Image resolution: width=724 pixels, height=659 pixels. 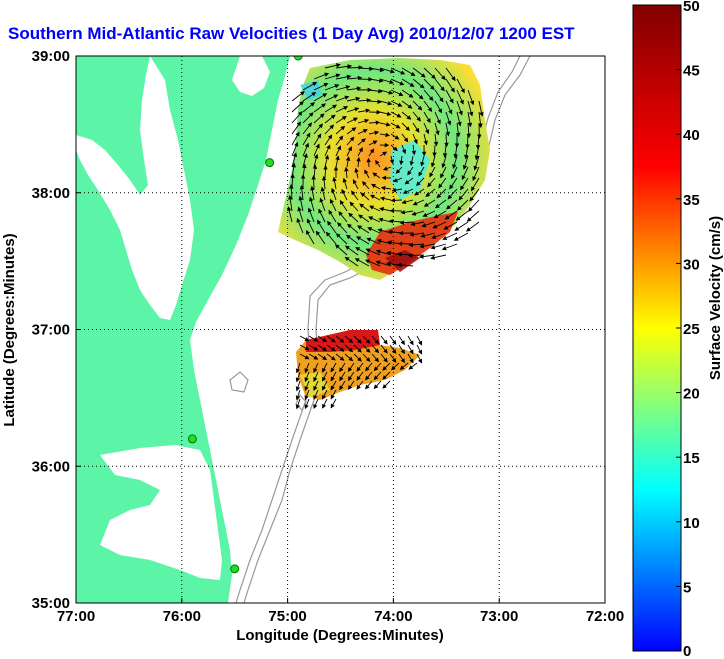 I want to click on colorbar, so click(x=657, y=328).